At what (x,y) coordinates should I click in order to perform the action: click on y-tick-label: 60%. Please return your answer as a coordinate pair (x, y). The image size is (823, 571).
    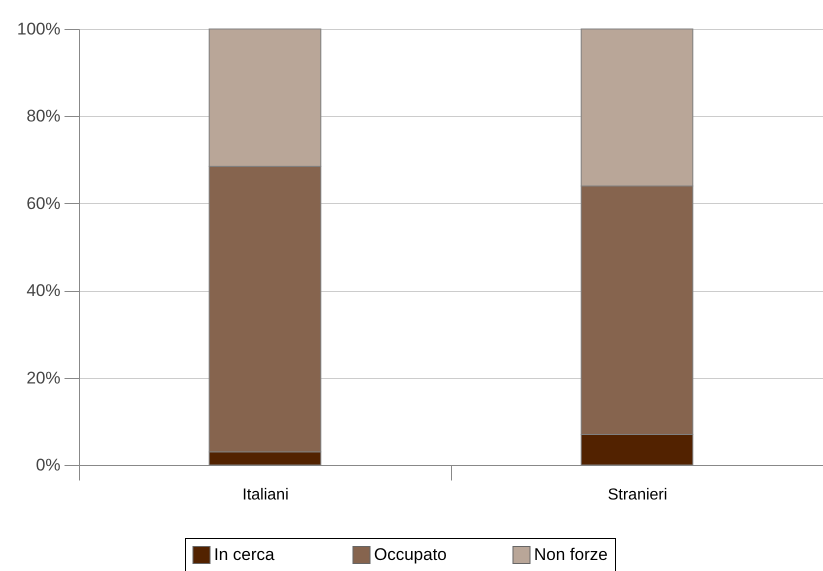
    Looking at the image, I should click on (43, 203).